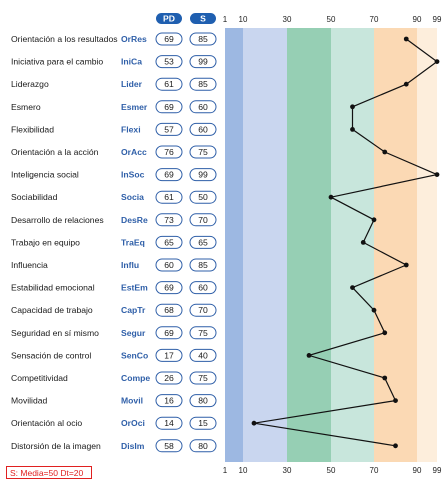 The width and height of the screenshot is (446, 493). Describe the element at coordinates (203, 197) in the screenshot. I see `s-score: 50` at that location.